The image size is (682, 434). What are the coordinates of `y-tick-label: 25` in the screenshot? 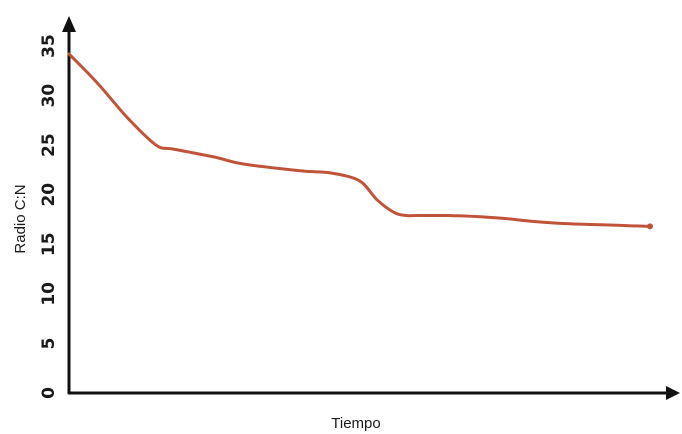 It's located at (49, 145).